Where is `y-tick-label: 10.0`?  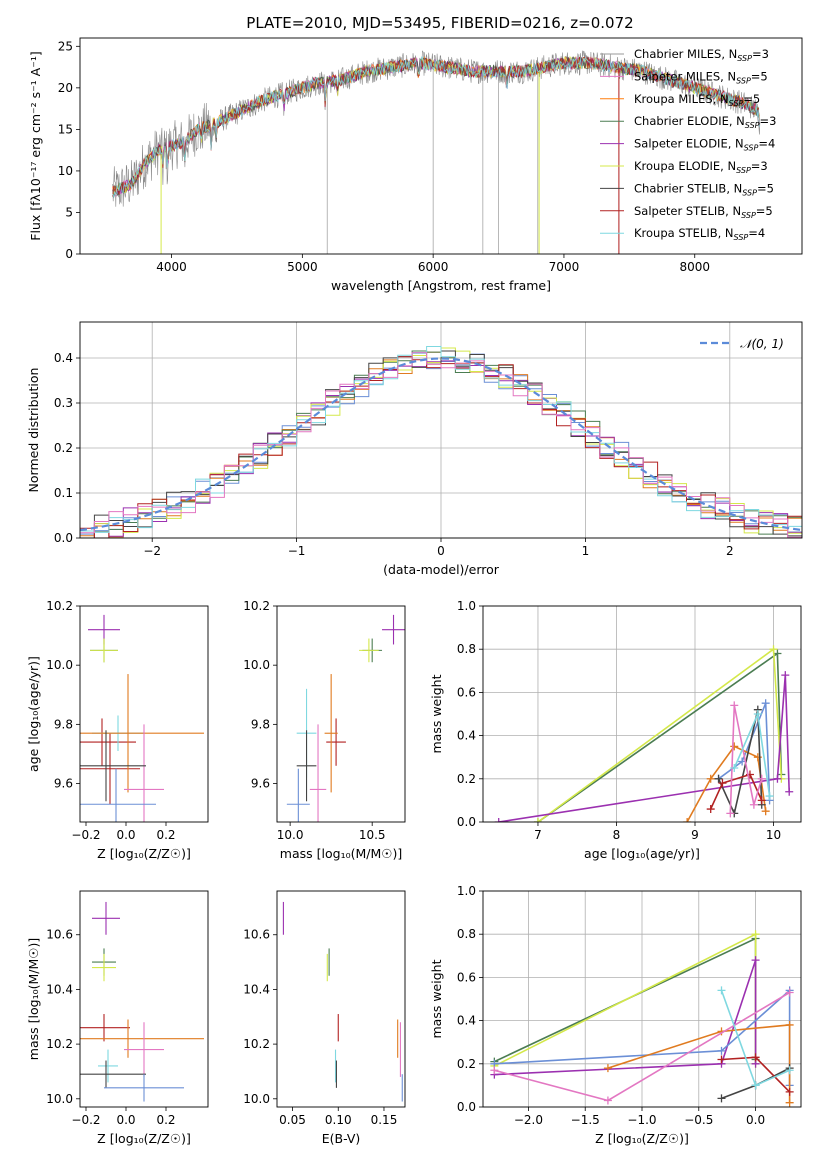 y-tick-label: 10.0 is located at coordinates (256, 1099).